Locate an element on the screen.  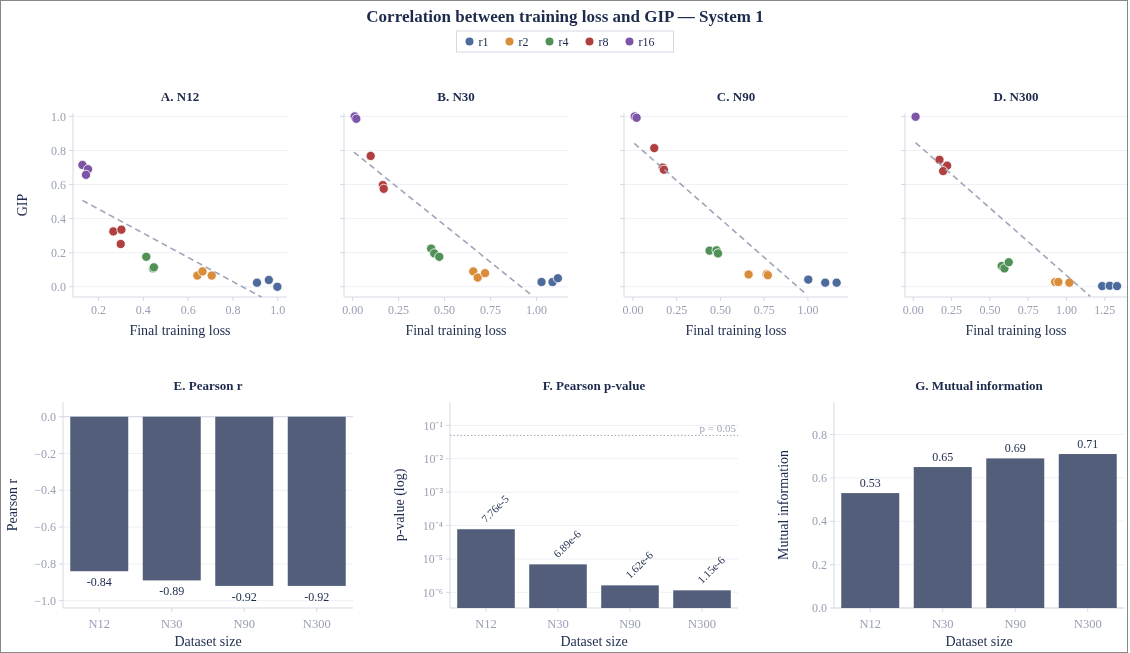
y-tick-label: −0.6 is located at coordinates (45, 527).